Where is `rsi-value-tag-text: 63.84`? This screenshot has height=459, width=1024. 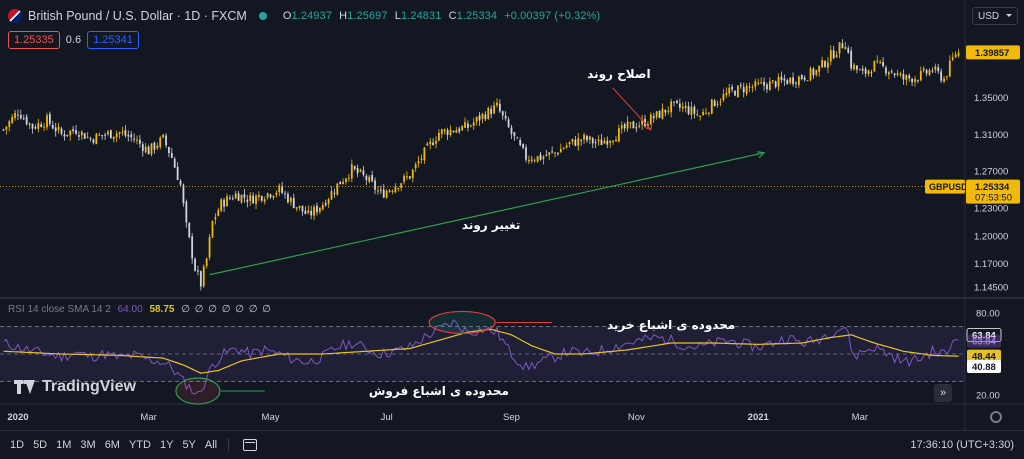
rsi-value-tag-text: 63.84 is located at coordinates (984, 341).